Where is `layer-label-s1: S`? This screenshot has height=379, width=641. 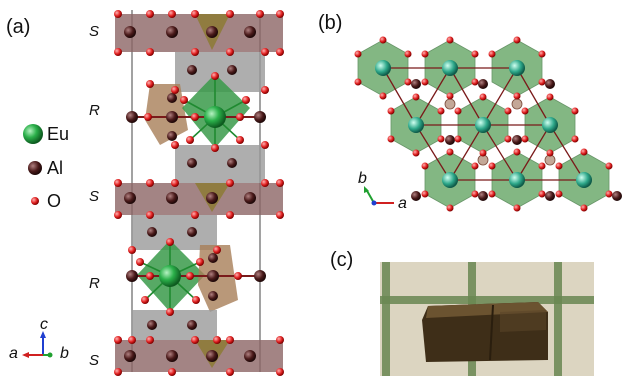 layer-label-s1: S is located at coordinates (94, 31).